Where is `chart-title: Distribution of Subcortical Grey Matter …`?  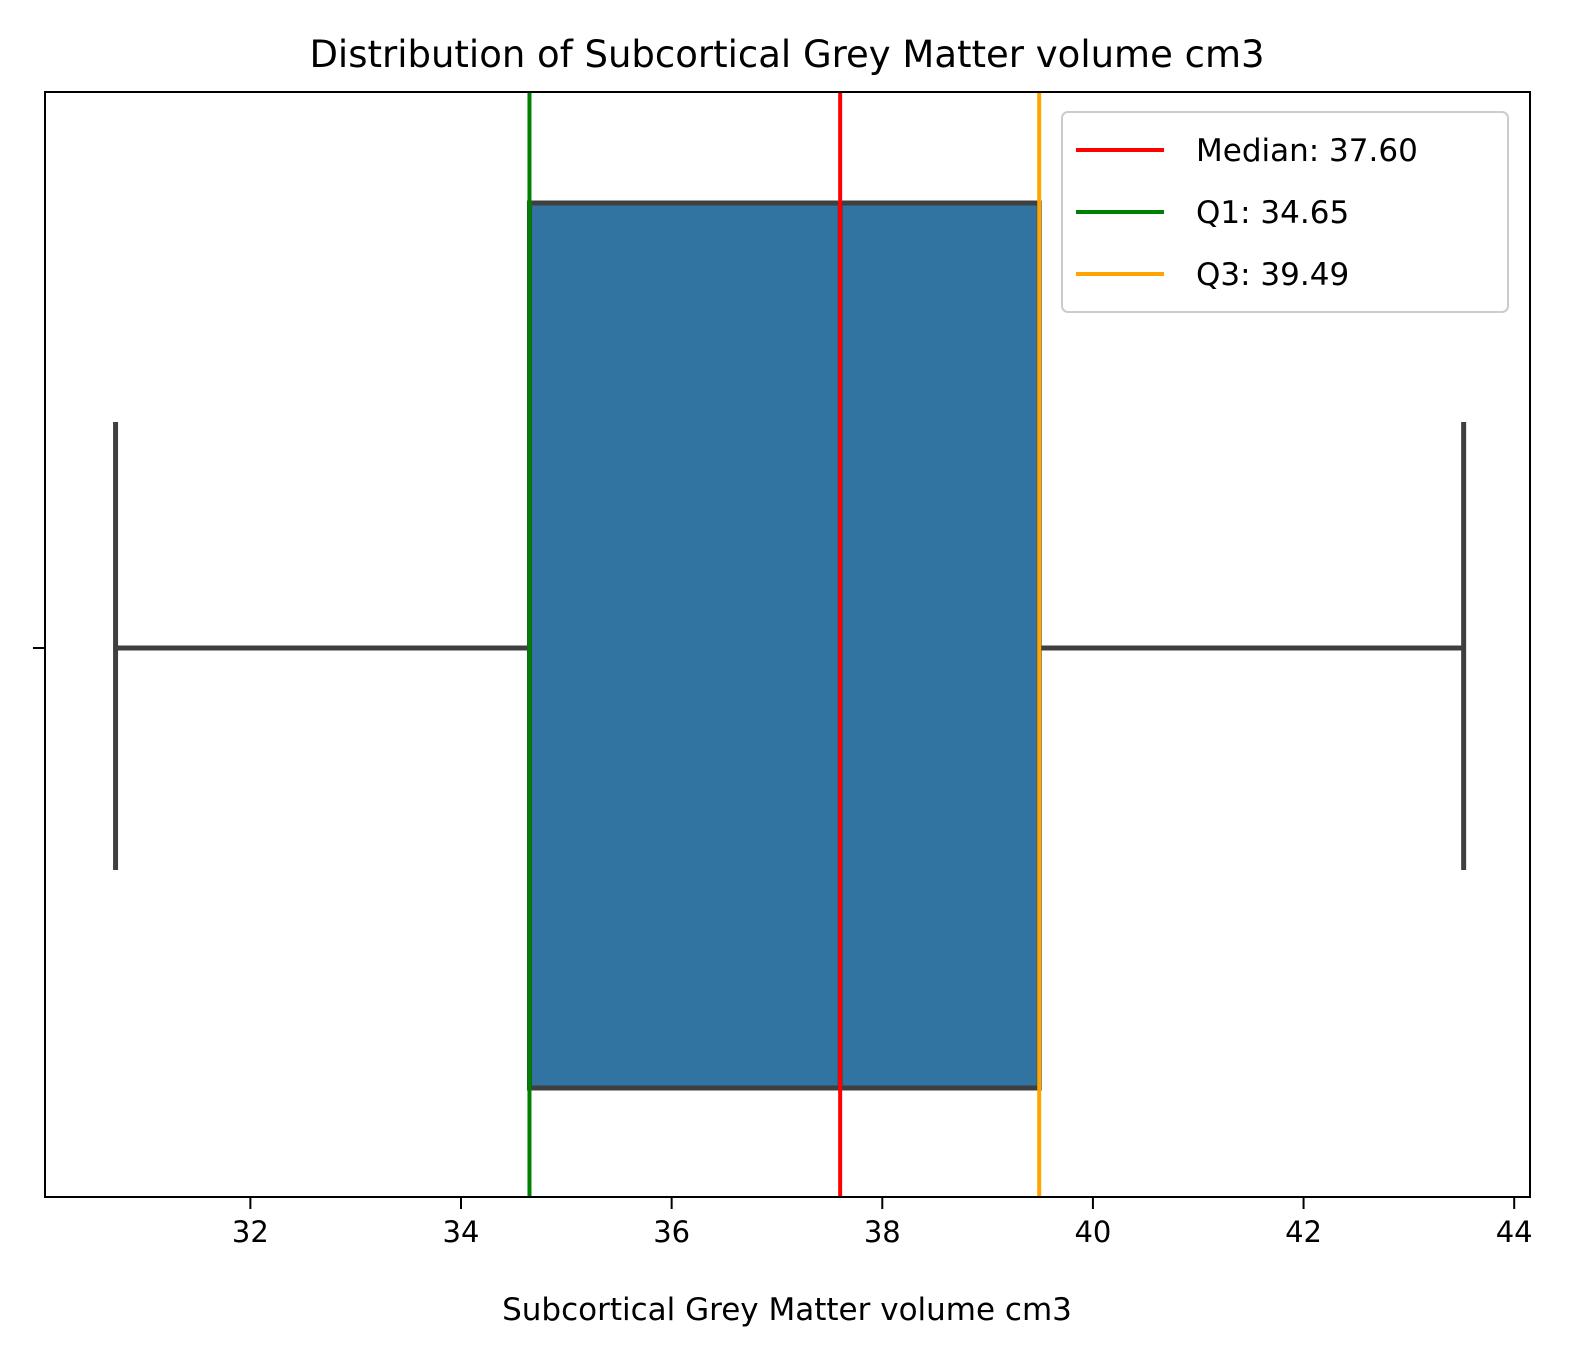 chart-title: Distribution of Subcortical Grey Matter … is located at coordinates (786, 54).